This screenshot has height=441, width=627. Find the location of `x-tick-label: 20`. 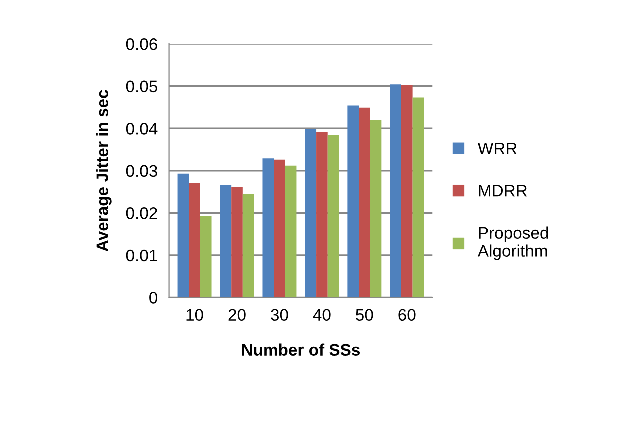

x-tick-label: 20 is located at coordinates (237, 315).